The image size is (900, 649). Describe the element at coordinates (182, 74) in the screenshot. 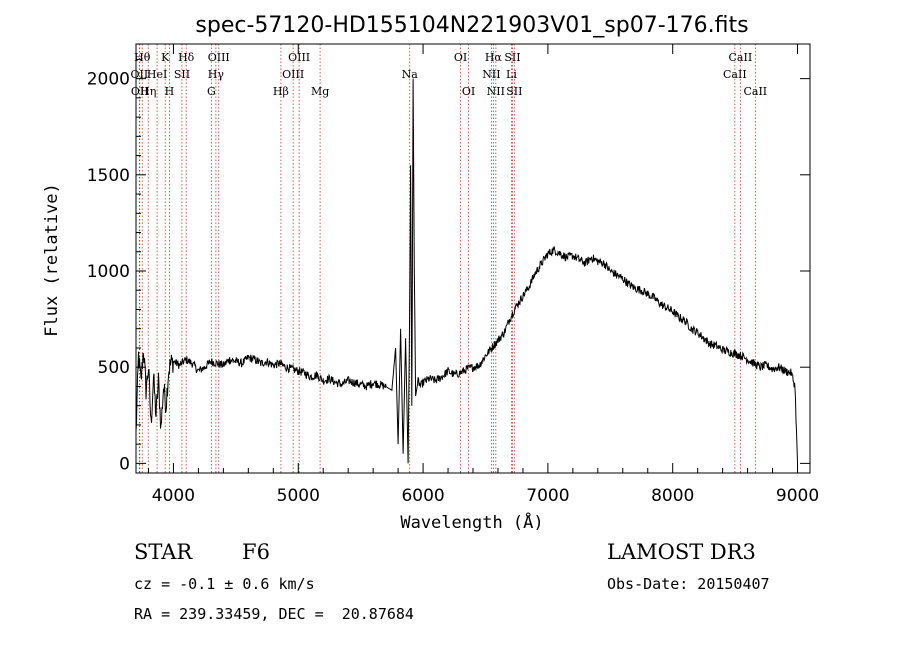

I see `marker-label-7: SII` at that location.